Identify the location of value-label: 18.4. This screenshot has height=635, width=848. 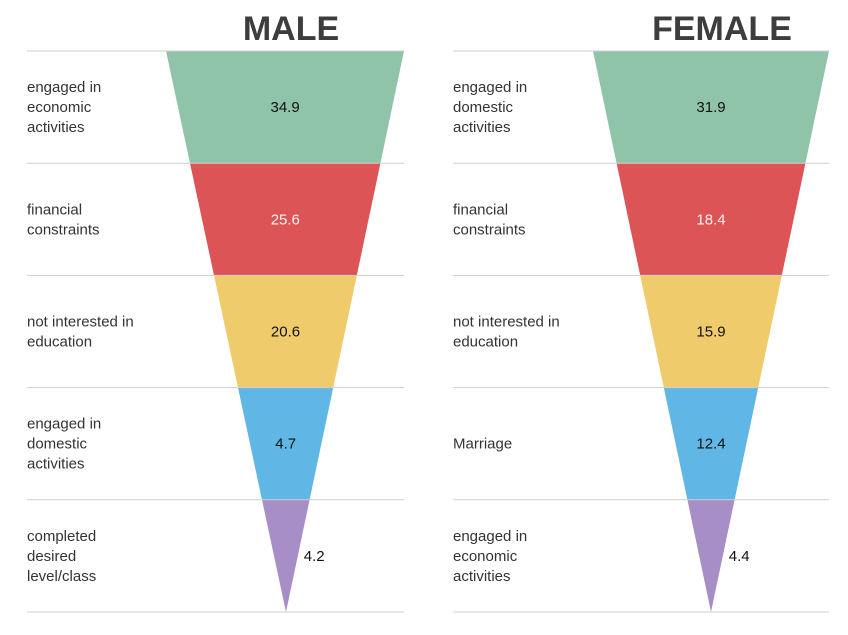
(710, 219).